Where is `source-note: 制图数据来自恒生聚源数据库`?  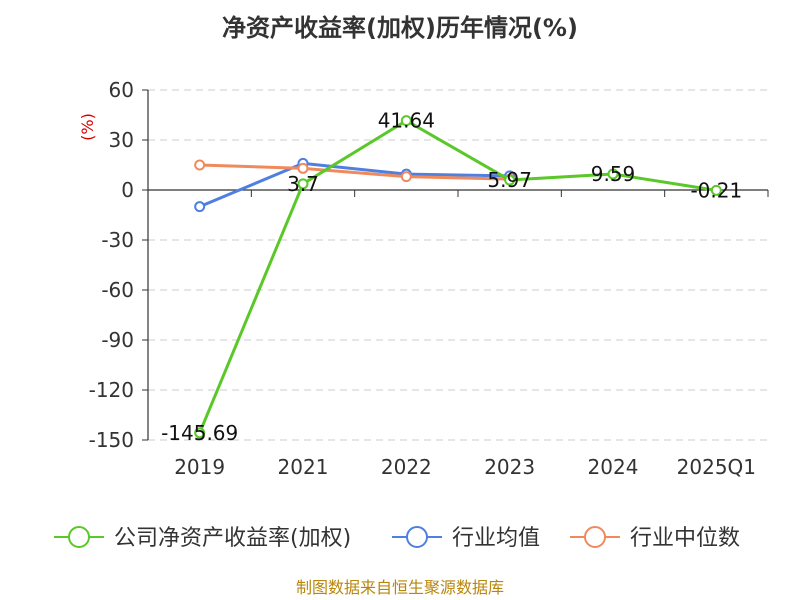 source-note: 制图数据来自恒生聚源数据库 is located at coordinates (400, 587).